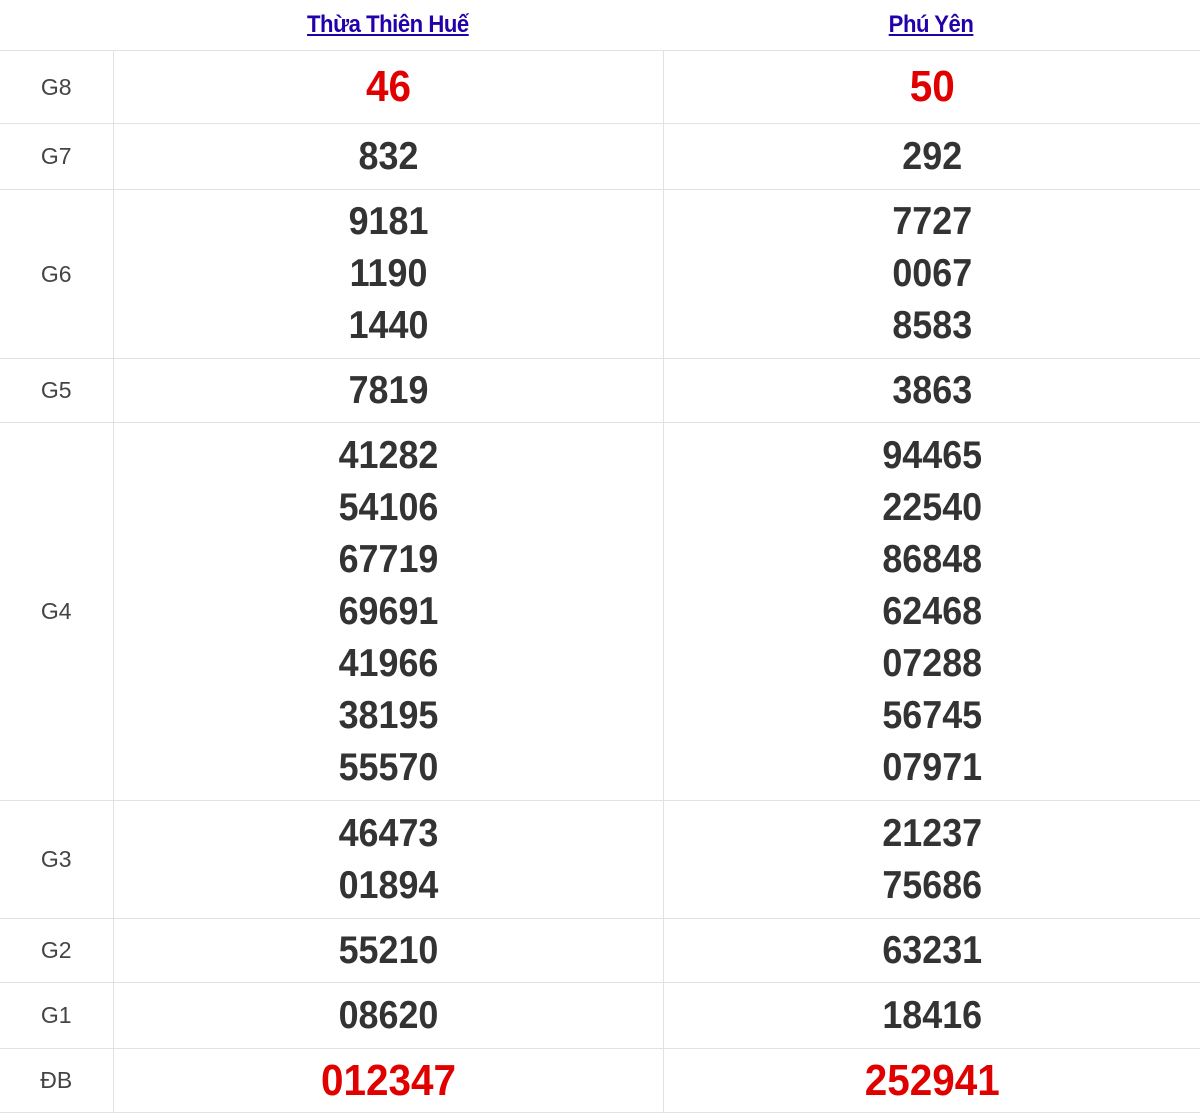  What do you see at coordinates (388, 507) in the screenshot?
I see `prize-number: 54106` at bounding box center [388, 507].